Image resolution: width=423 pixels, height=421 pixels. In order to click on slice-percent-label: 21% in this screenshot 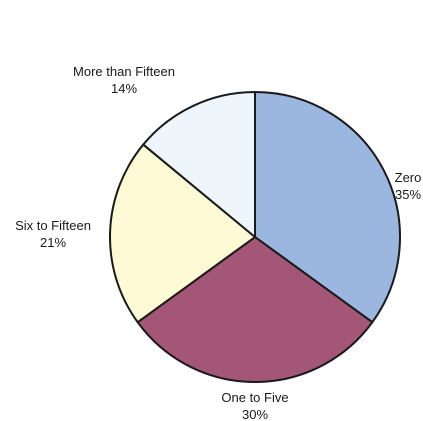, I will do `click(53, 242)`.